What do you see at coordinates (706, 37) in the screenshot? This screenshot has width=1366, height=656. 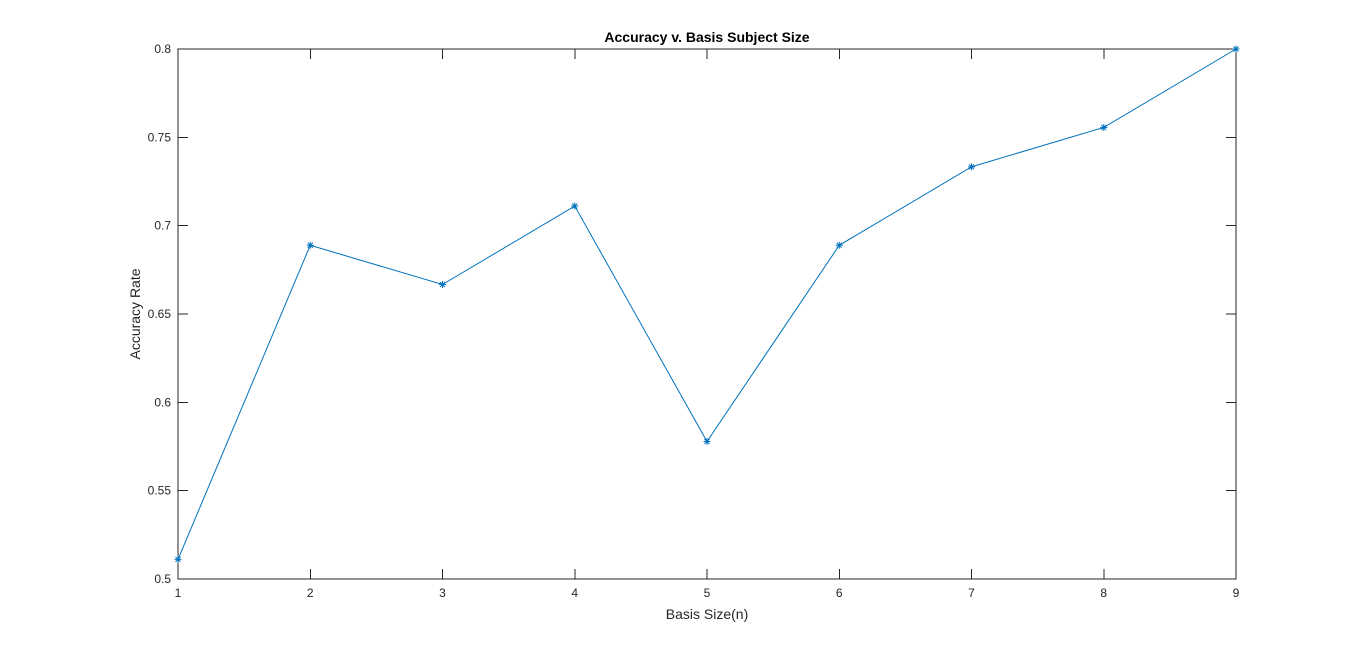 I see `chart-title: Accuracy v. Basis Subject Size` at bounding box center [706, 37].